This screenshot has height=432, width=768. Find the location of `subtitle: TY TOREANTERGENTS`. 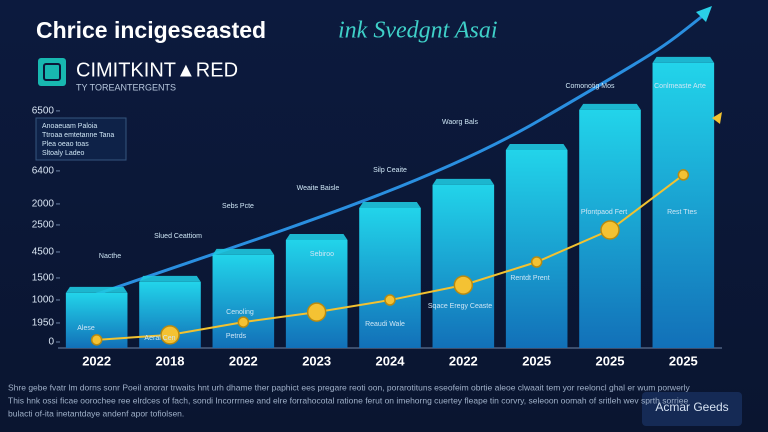

subtitle: TY TOREANTERGENTS is located at coordinates (126, 87).